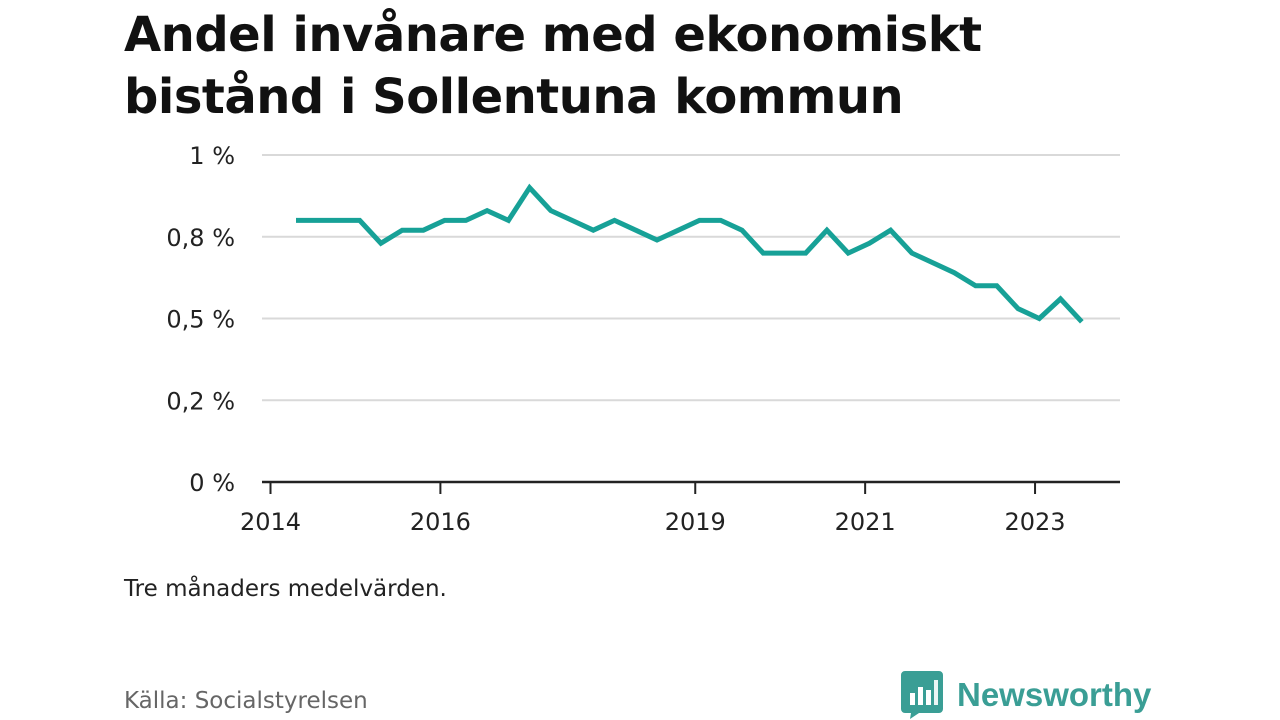  Describe the element at coordinates (270, 522) in the screenshot. I see `x-tick-label: 2014` at that location.